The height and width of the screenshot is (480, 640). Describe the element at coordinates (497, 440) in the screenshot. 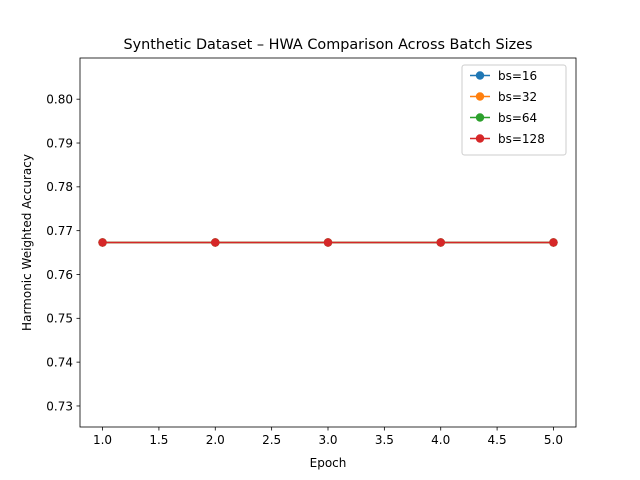

I see `x-tick-label: 4.5` at that location.